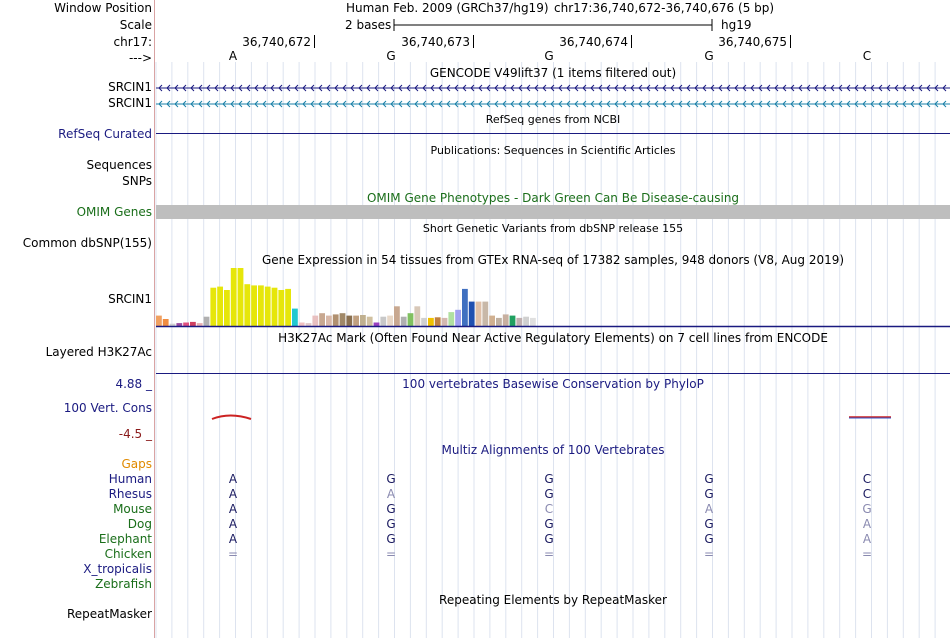 Image resolution: width=950 pixels, height=638 pixels. What do you see at coordinates (130, 494) in the screenshot?
I see `species-label: Rhesus` at bounding box center [130, 494].